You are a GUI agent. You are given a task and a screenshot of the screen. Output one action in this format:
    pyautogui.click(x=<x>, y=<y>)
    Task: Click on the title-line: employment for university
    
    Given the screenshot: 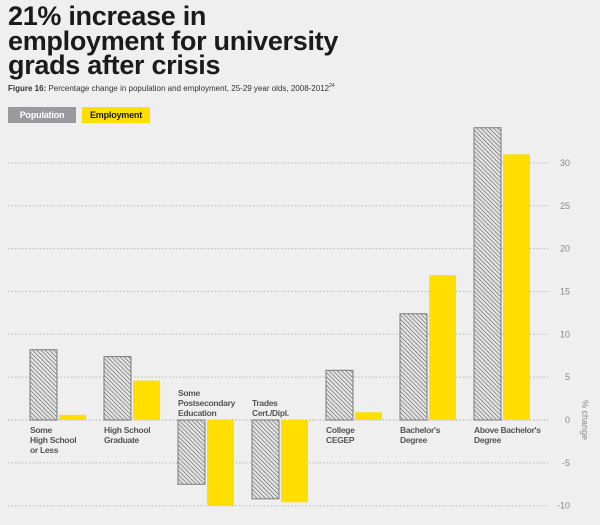 What is the action you would take?
    pyautogui.click(x=173, y=40)
    